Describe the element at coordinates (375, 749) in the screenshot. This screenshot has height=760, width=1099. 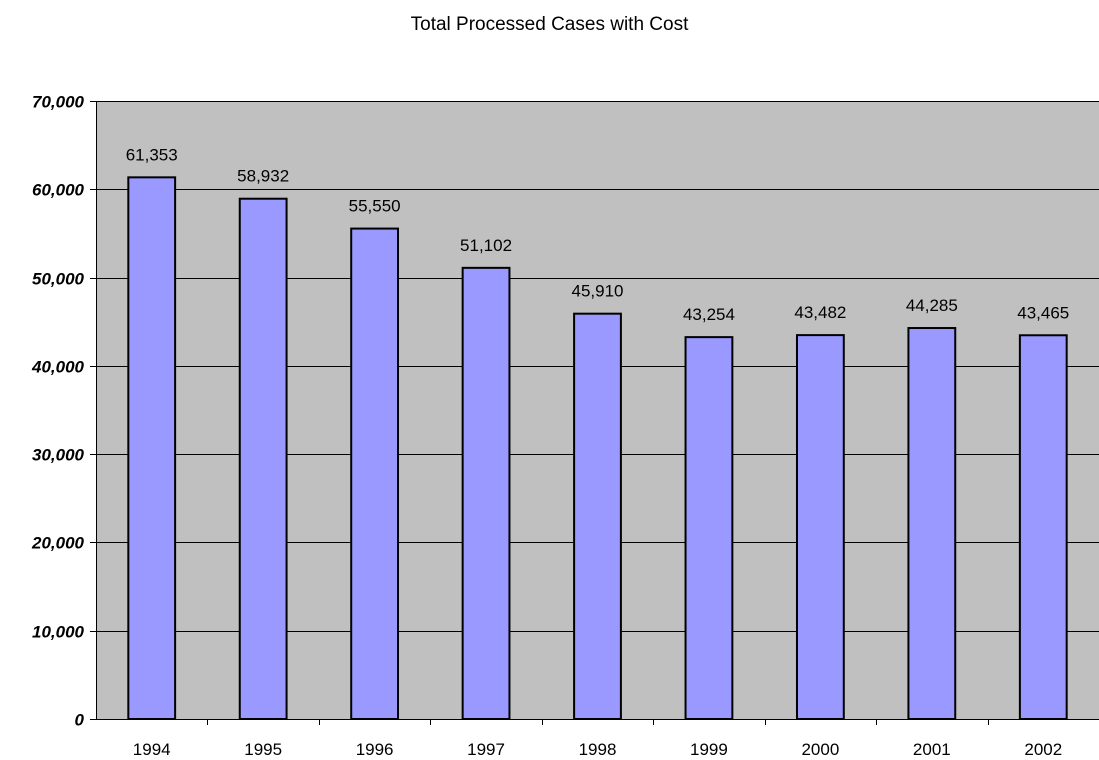
I see `x-tick-label: 1996` at that location.